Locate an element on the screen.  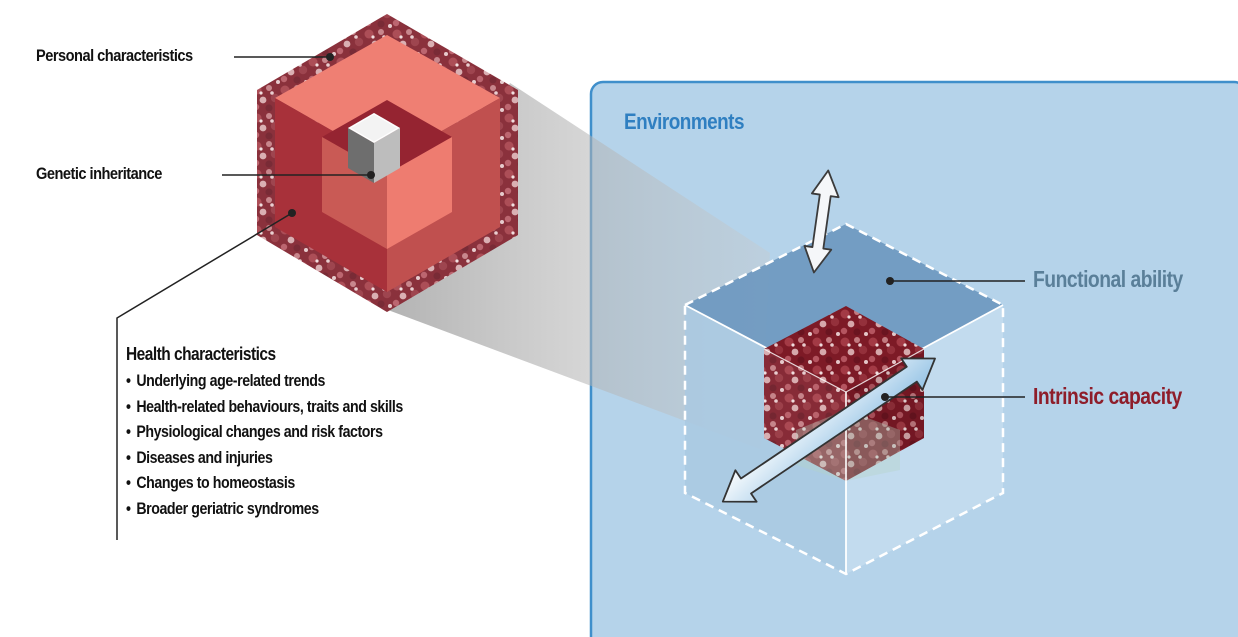
health-characteristics-title: Health characteristics is located at coordinates (201, 354).